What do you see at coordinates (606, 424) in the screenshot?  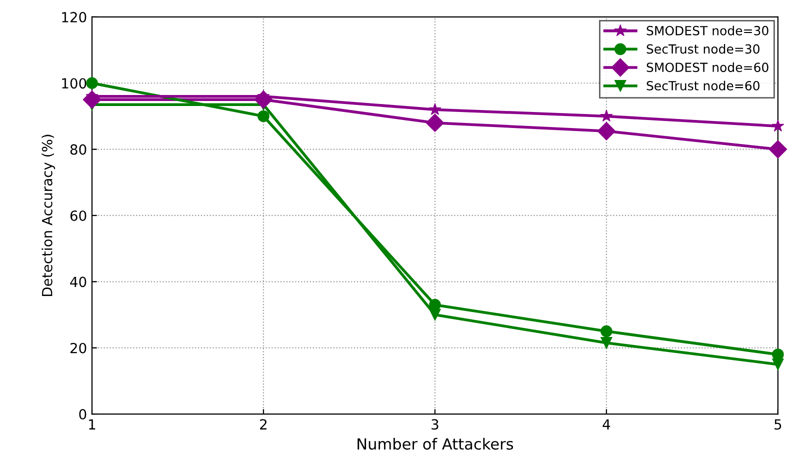 I see `x-tick-label: 4` at bounding box center [606, 424].